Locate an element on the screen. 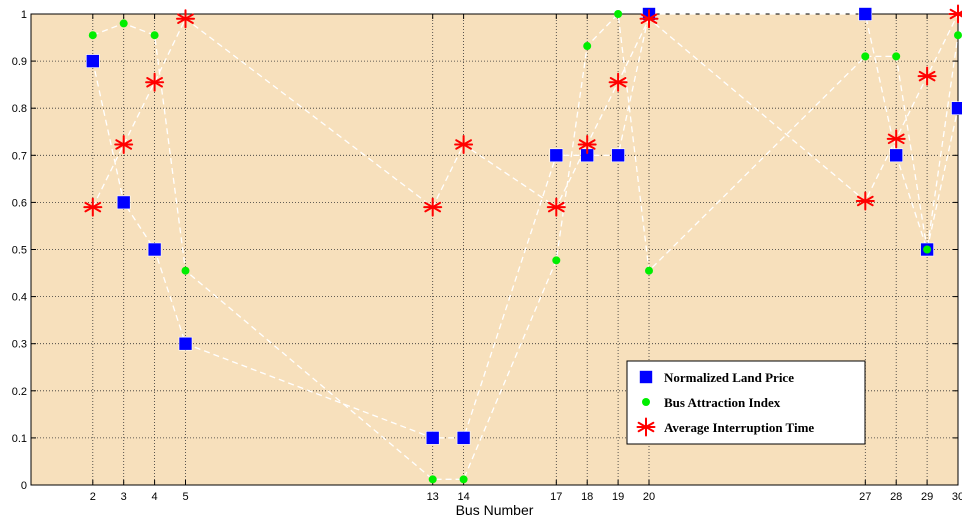  y-tick-label: 0.3 is located at coordinates (19, 345).